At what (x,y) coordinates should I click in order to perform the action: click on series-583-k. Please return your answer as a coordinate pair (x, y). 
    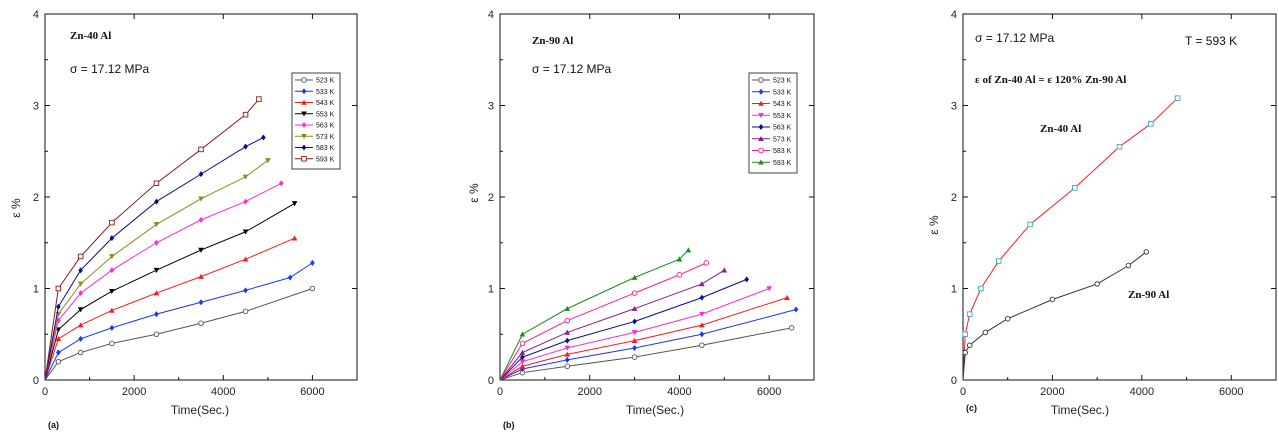
    Looking at the image, I should click on (155, 257).